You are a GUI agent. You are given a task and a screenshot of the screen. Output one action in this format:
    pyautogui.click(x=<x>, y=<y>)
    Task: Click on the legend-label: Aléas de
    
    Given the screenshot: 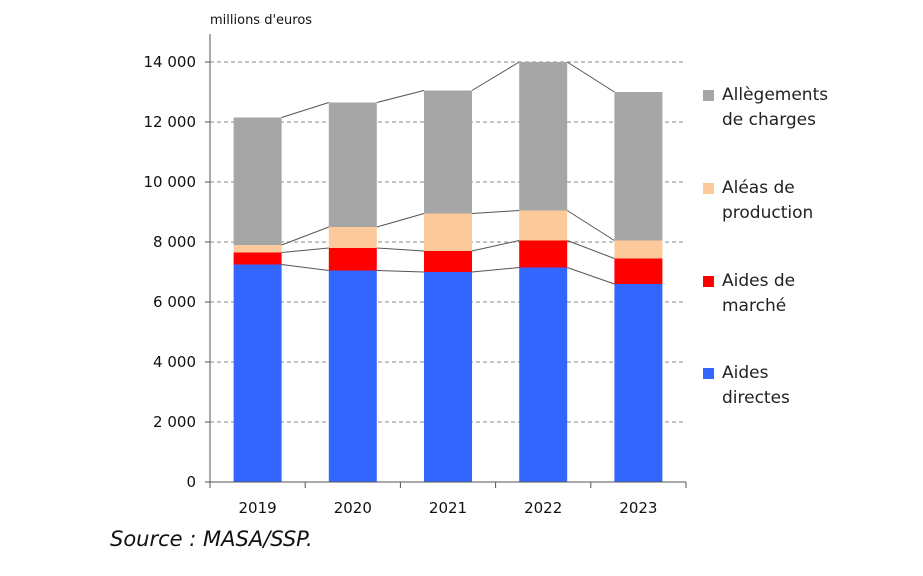 What is the action you would take?
    pyautogui.click(x=758, y=188)
    